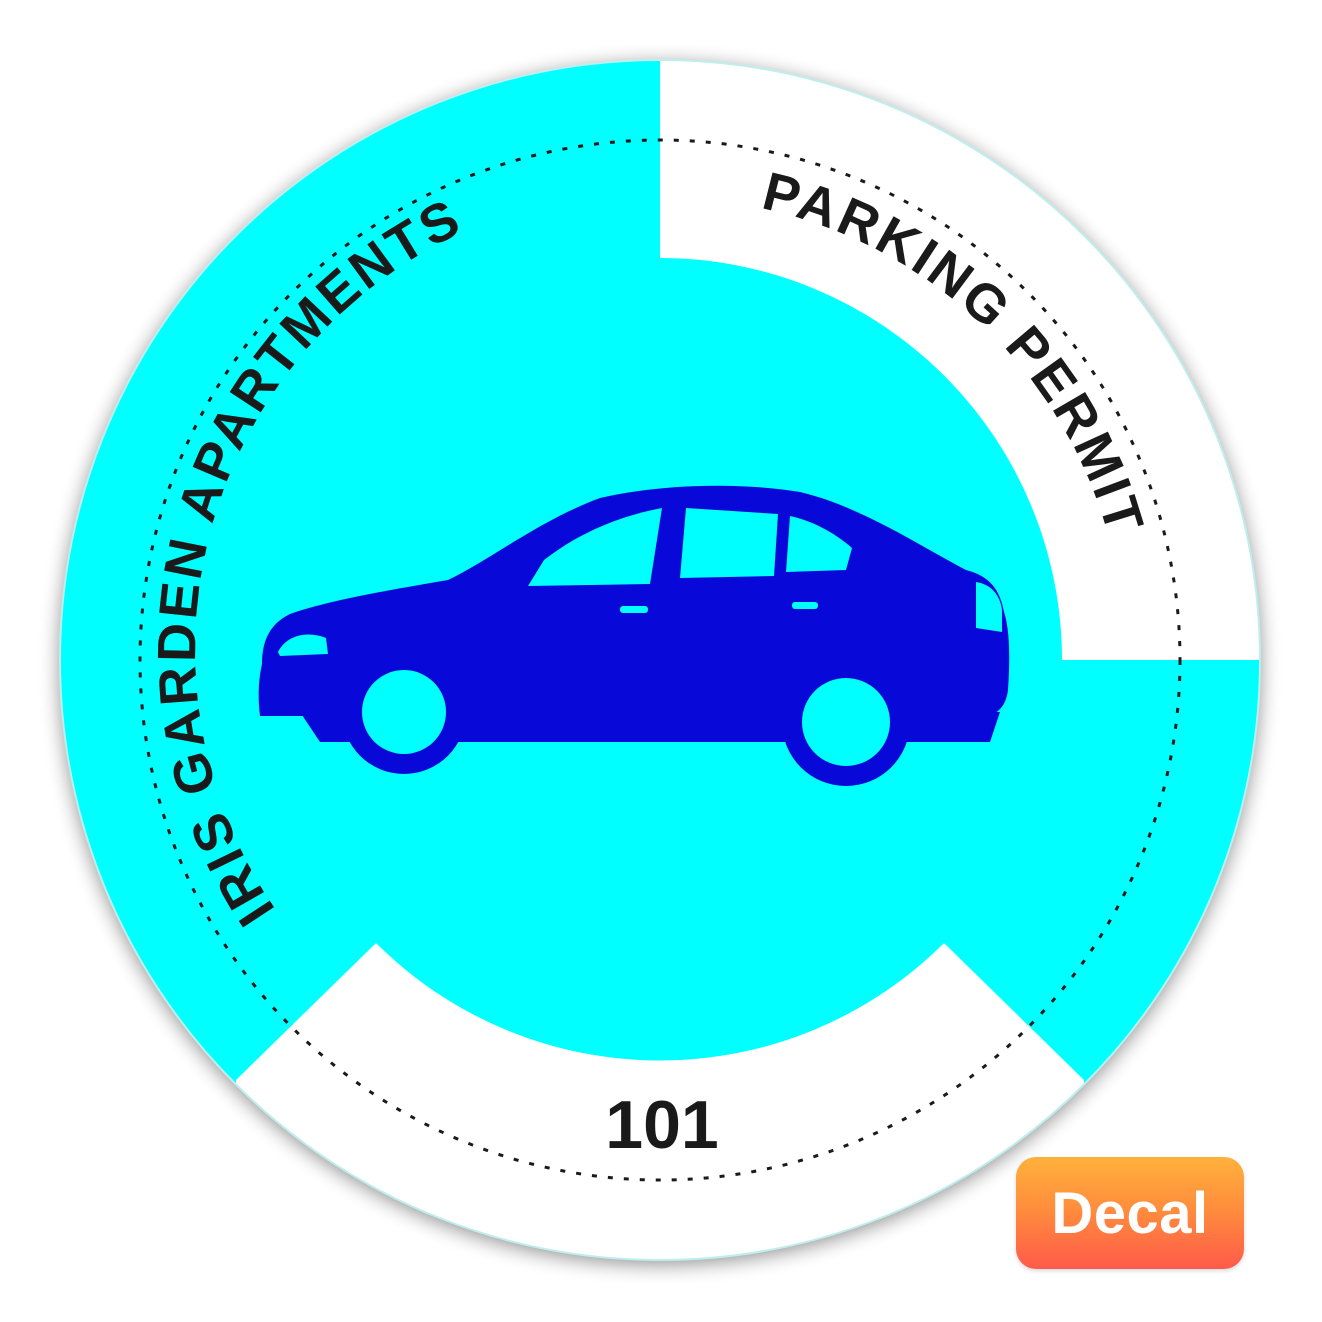  I want to click on decal-badge: Decal, so click(1130, 1213).